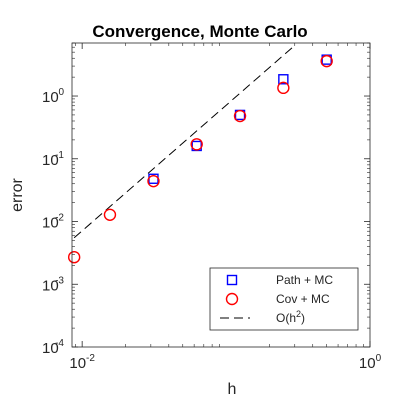  Describe the element at coordinates (53, 284) in the screenshot. I see `y-tick-label: 10⁻³` at that location.